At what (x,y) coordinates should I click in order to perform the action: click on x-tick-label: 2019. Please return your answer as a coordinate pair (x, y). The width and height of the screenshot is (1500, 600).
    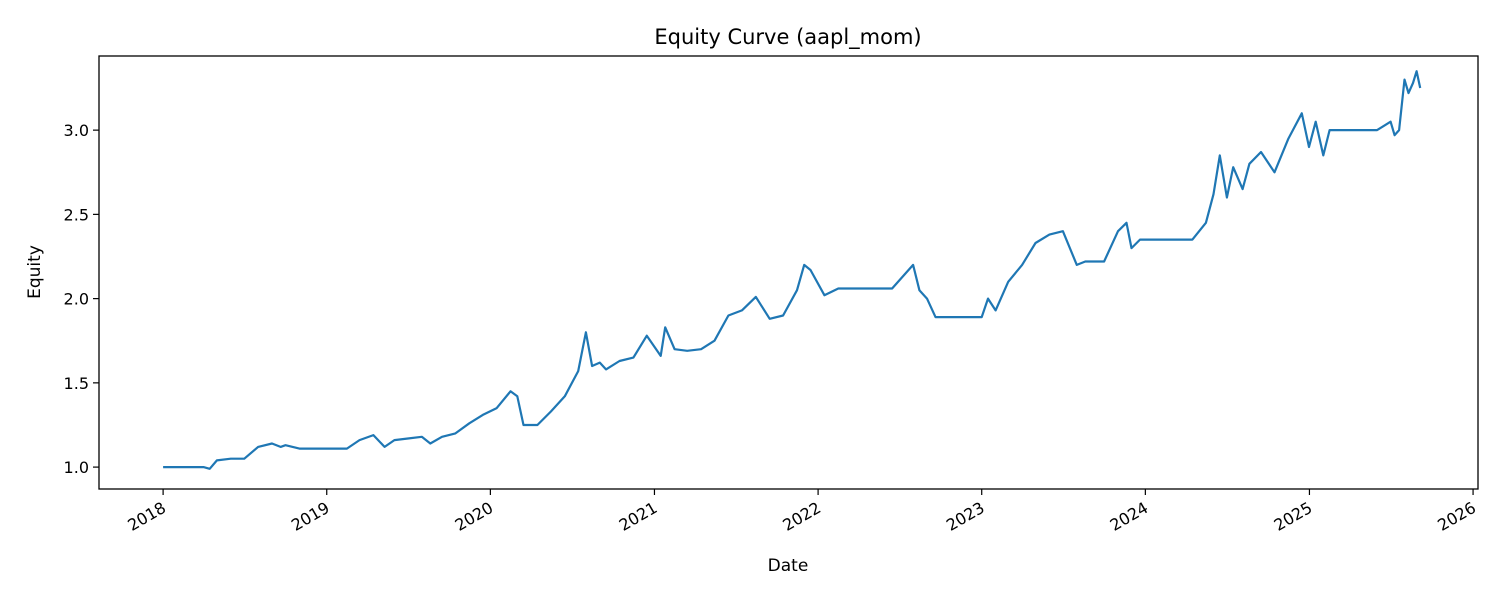
    Looking at the image, I should click on (310, 516).